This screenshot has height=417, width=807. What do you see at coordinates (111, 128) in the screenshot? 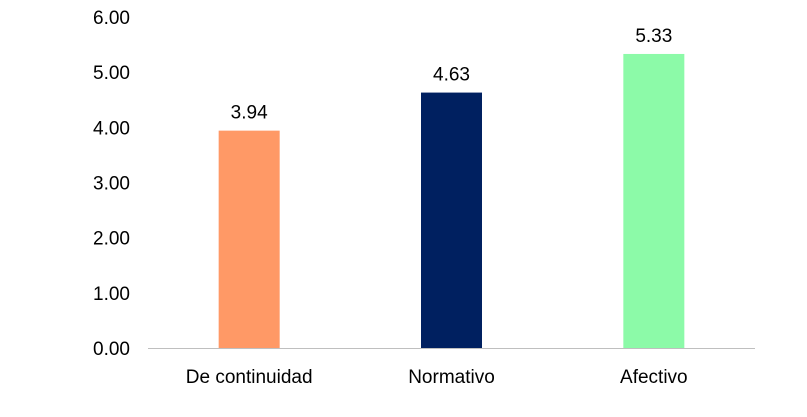
I see `y-tick-label: 4.00` at bounding box center [111, 128].